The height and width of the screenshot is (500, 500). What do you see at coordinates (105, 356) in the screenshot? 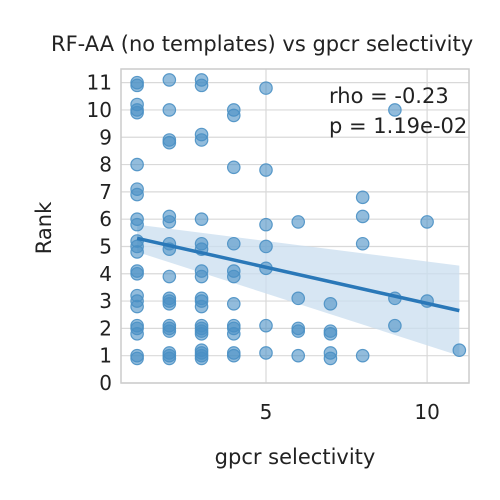
I see `y-tick-label: 1` at bounding box center [105, 356].